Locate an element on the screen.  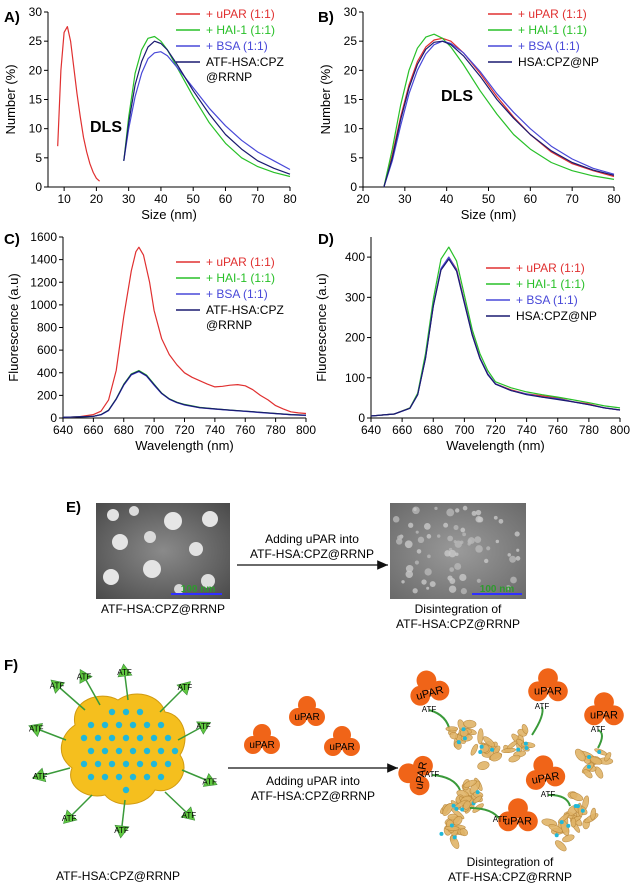
legend-label-d-3: HSA:CPZ@NP is located at coordinates (556, 316).